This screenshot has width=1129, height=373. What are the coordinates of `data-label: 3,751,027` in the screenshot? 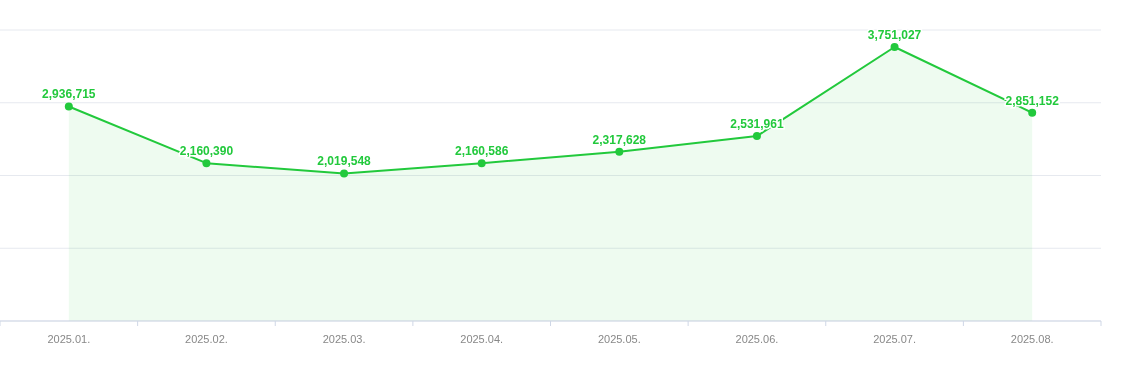 It's located at (894, 35).